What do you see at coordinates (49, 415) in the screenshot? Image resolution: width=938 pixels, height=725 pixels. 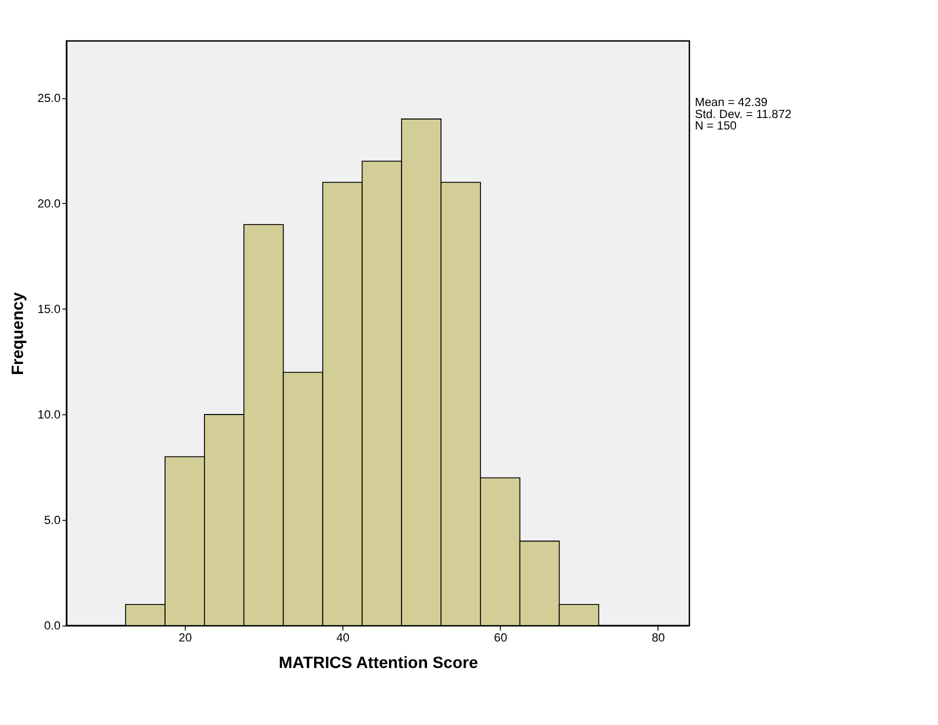 I see `y-tick-label: 10.0` at bounding box center [49, 415].